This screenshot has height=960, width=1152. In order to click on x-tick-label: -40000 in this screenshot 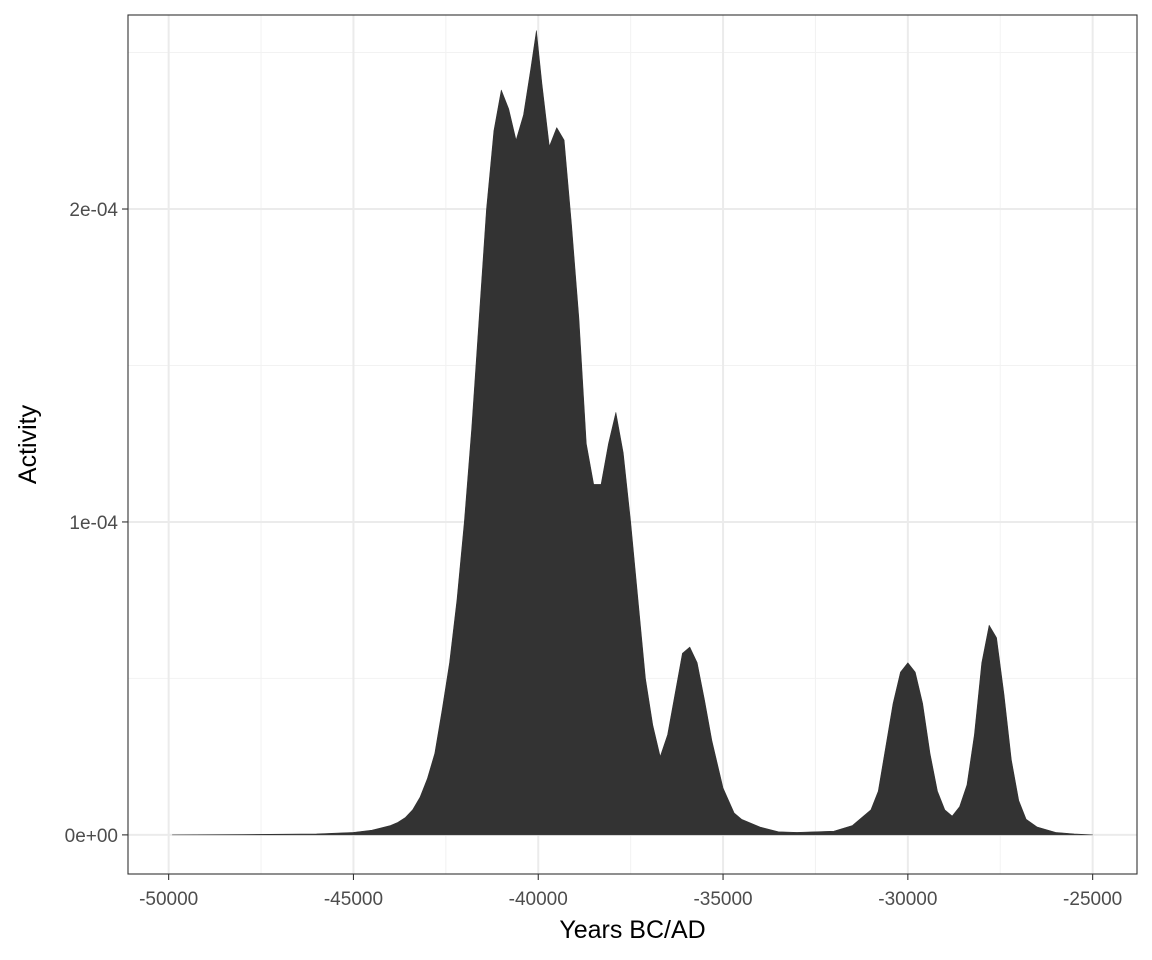, I will do `click(538, 899)`.